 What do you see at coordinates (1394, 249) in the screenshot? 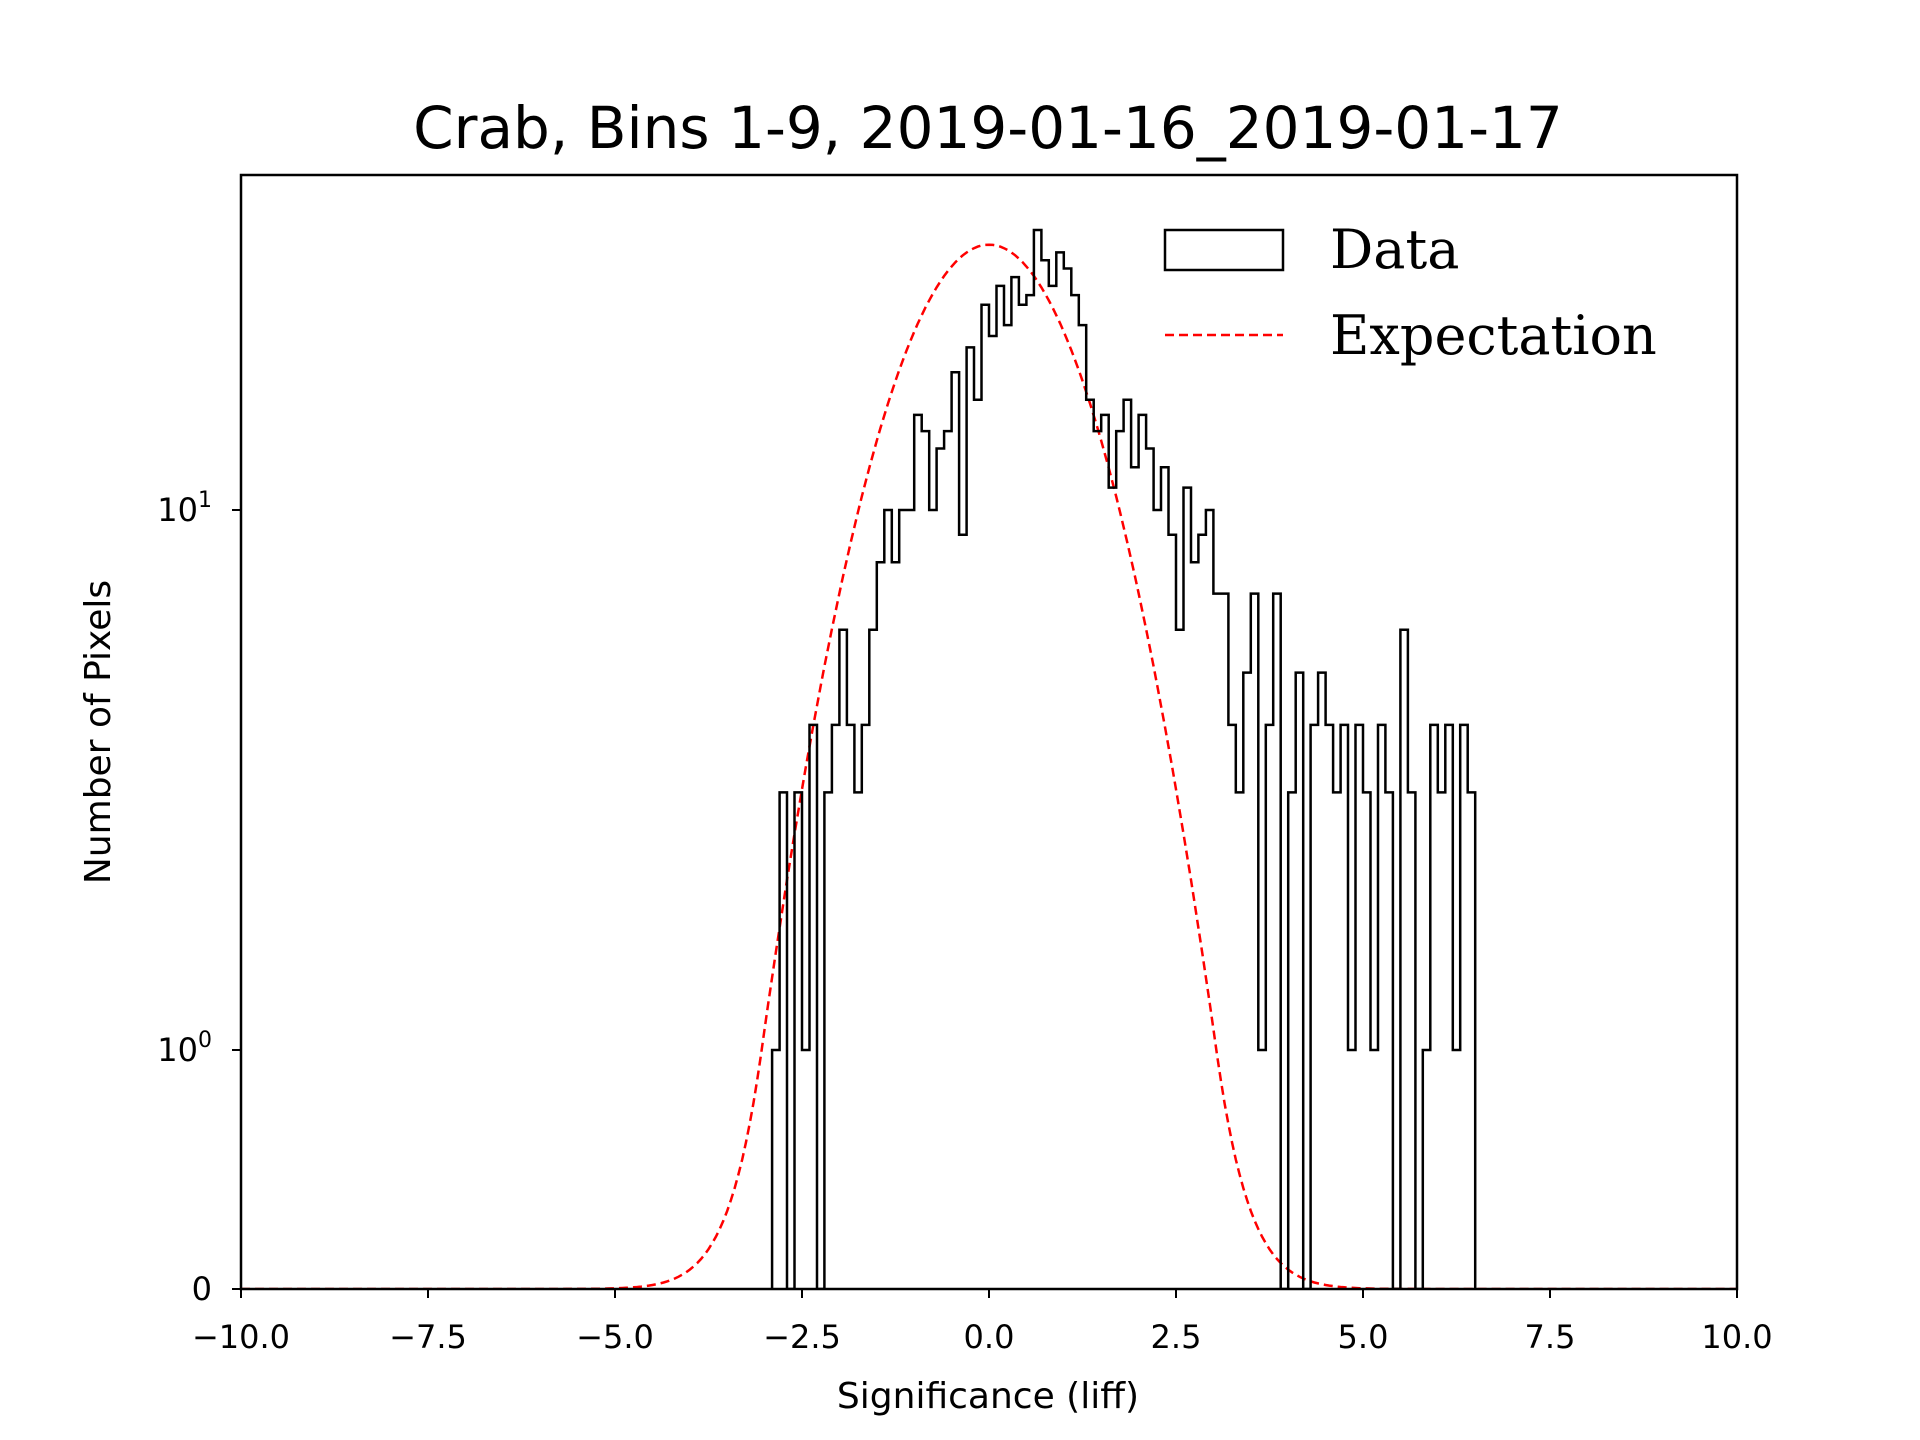
I see `legend-data-label: Data` at bounding box center [1394, 249].